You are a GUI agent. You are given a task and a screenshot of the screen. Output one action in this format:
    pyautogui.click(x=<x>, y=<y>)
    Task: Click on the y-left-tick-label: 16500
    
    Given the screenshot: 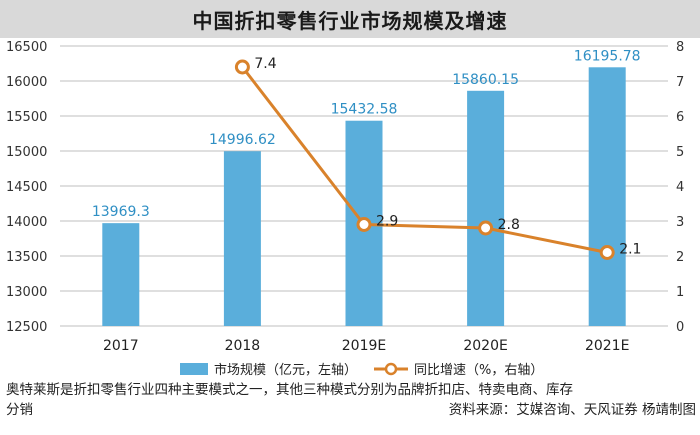 What is the action you would take?
    pyautogui.click(x=26, y=47)
    